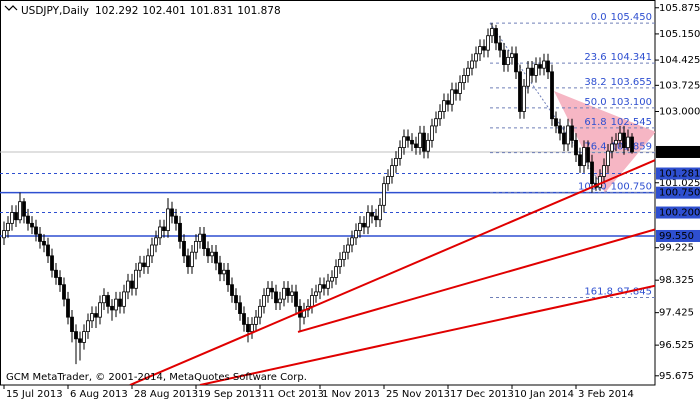  I want to click on header: USDJPY,Daily 102.292 102.401 101.831 101.878, so click(142, 11).